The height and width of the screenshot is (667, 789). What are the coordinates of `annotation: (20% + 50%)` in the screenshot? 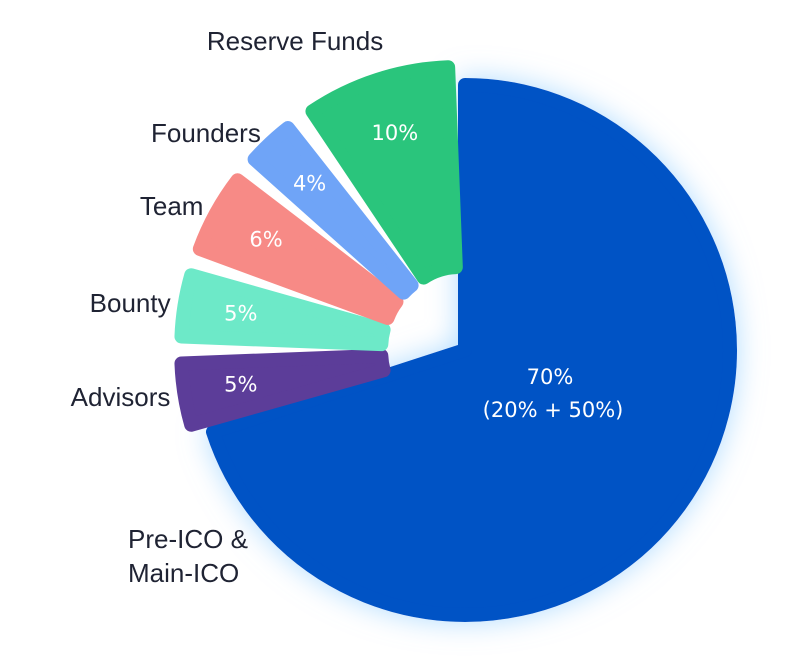 It's located at (553, 410).